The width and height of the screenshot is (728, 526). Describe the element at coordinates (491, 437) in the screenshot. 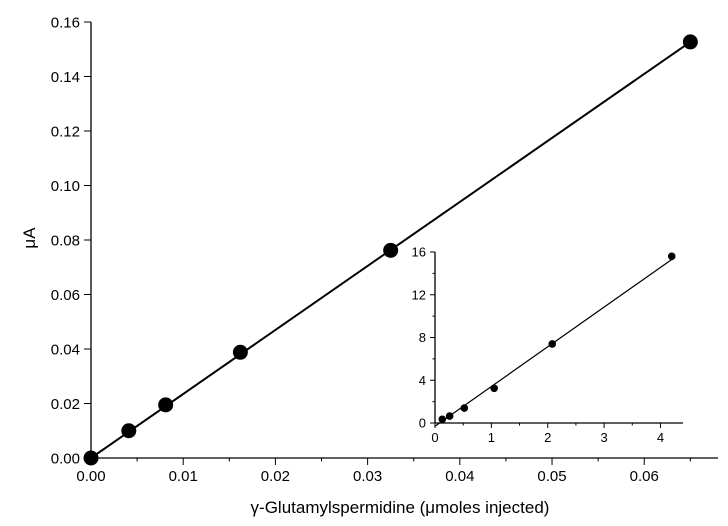

I see `inset-x-tick-label: 1` at that location.